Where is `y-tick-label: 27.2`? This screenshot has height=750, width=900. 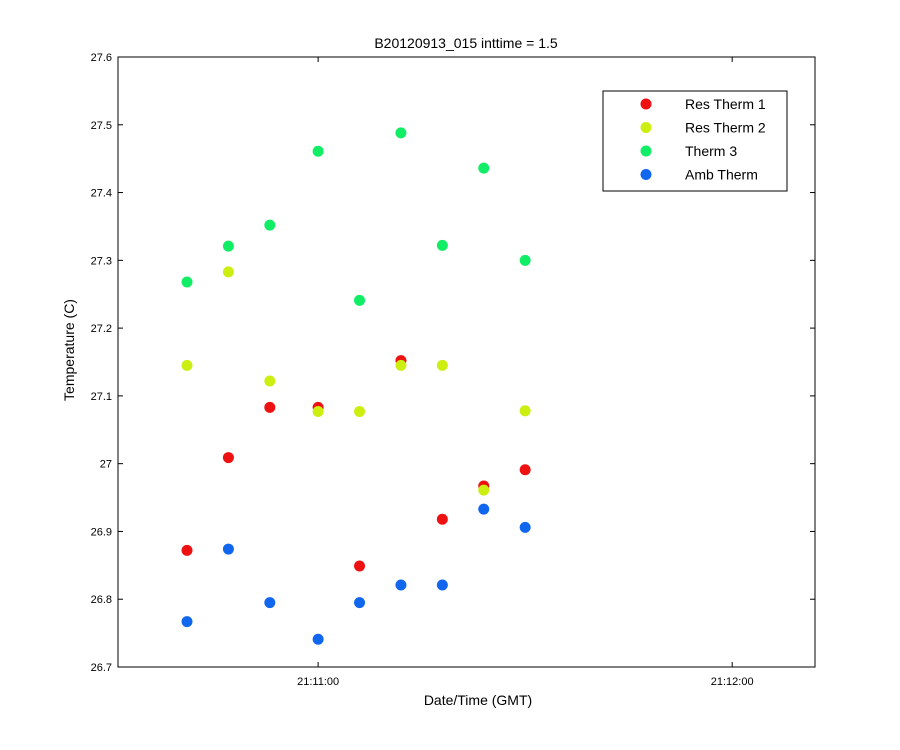 y-tick-label: 27.2 is located at coordinates (101, 329).